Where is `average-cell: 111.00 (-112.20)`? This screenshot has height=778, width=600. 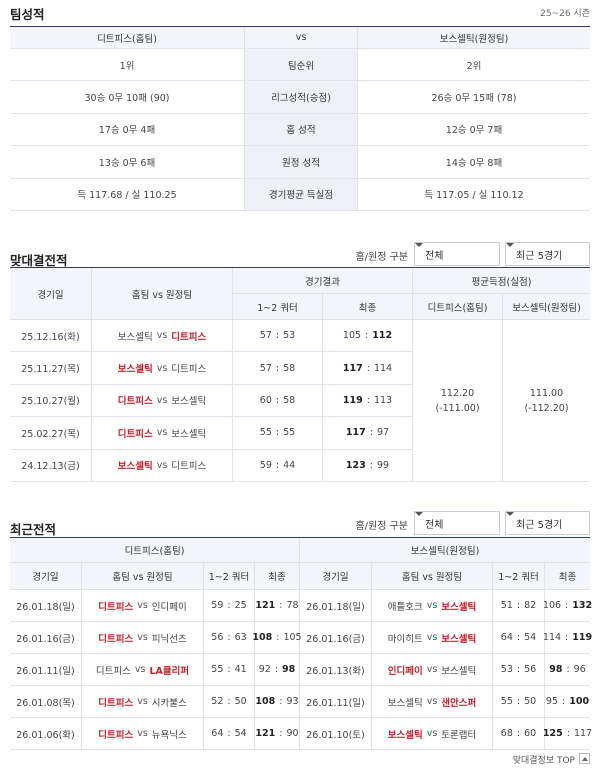 average-cell: 111.00 (-112.20) is located at coordinates (546, 401).